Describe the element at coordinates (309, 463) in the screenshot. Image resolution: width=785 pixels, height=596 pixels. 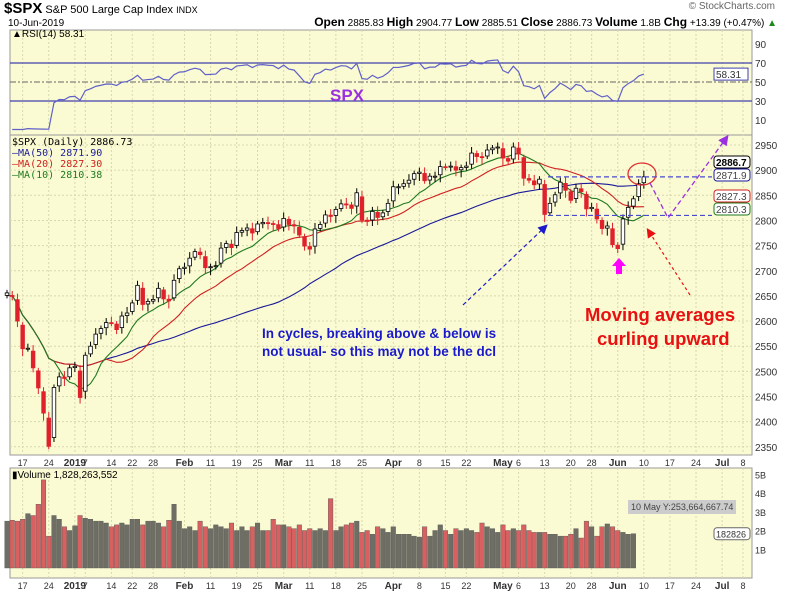
I see `x-tick-label: 11` at that location.